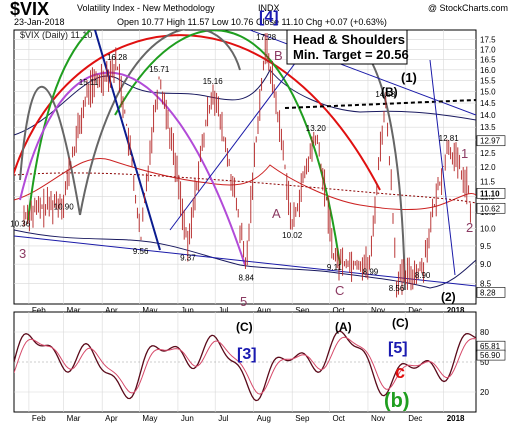 This screenshot has width=520, height=429. I want to click on wave-A-small: A, so click(276, 213).